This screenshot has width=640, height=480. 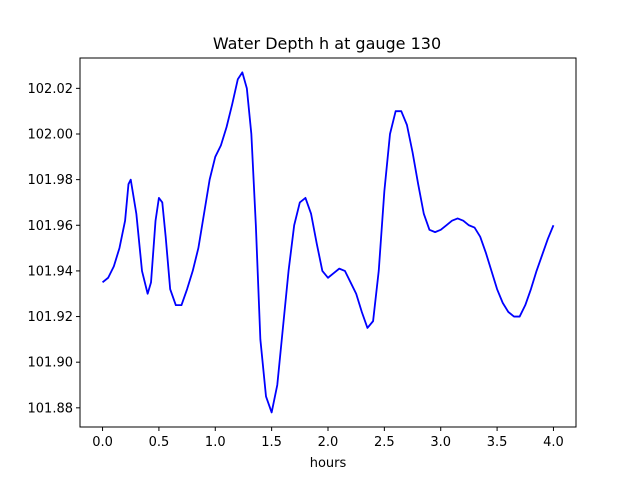 I want to click on x-tick-label: 1.5, so click(x=271, y=442).